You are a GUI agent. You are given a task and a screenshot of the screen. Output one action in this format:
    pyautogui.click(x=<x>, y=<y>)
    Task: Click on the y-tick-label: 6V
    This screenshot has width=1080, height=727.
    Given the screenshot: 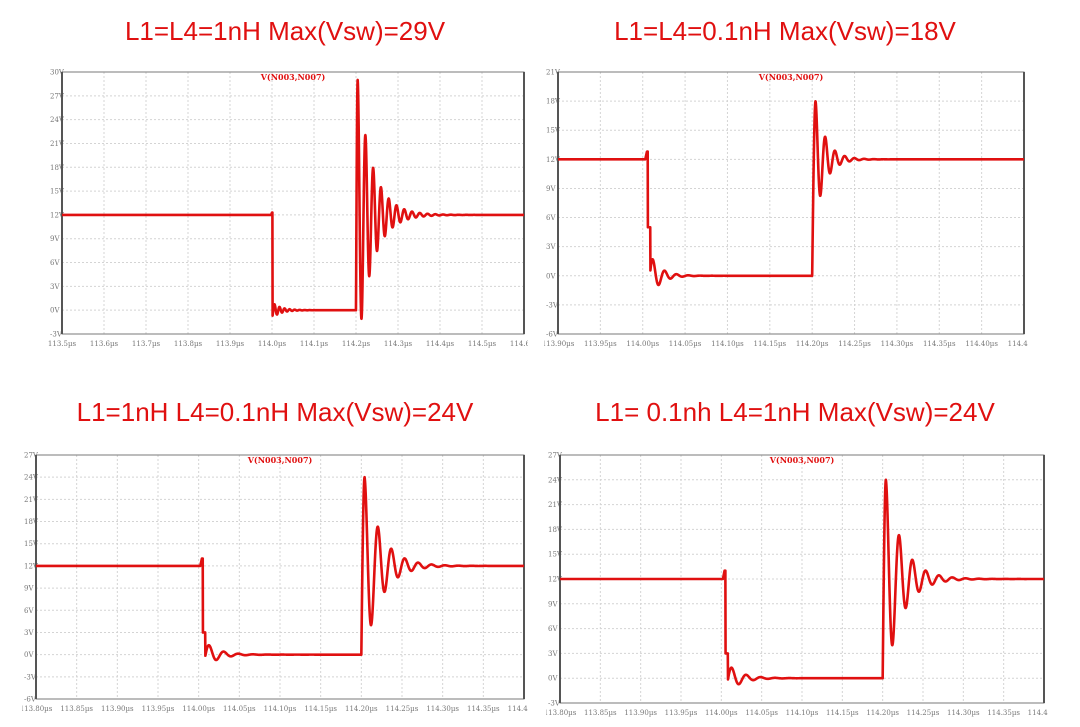 What is the action you would take?
    pyautogui.click(x=551, y=218)
    